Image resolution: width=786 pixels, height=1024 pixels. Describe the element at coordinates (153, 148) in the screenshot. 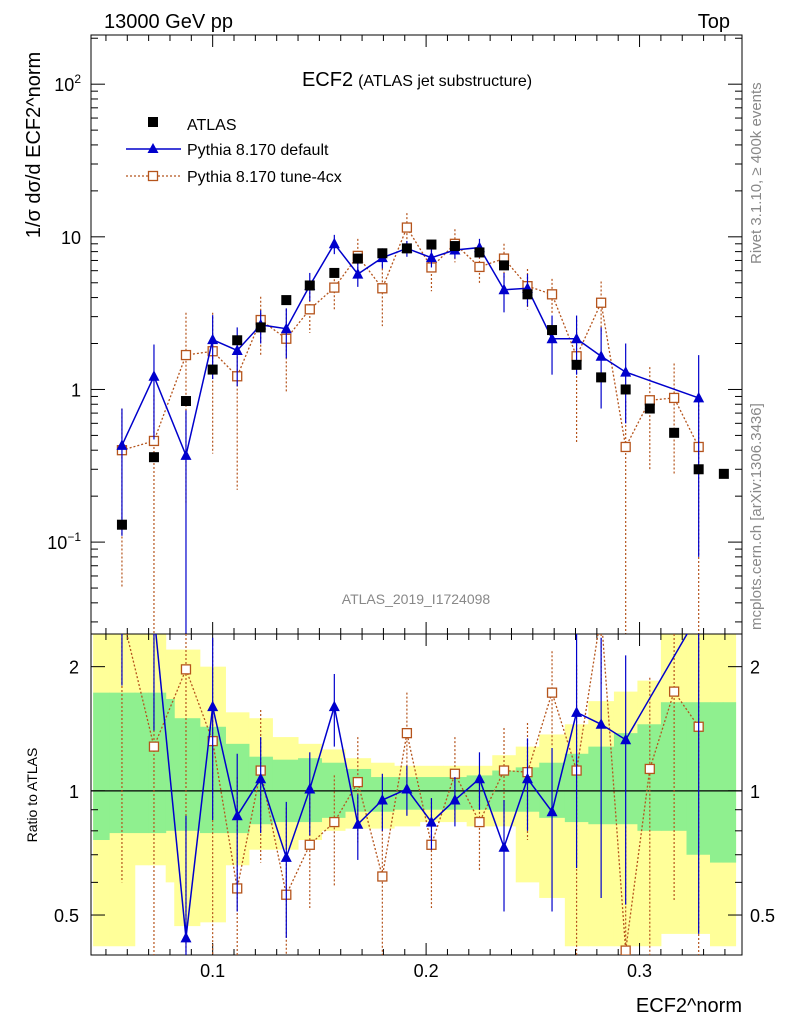

I see `legend-marker-default` at that location.